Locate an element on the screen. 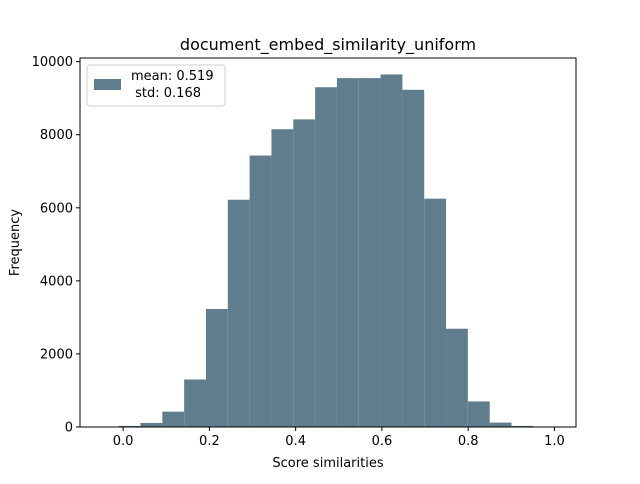 This screenshot has width=640, height=484. legend: mean: 0.519 std: 0.168 is located at coordinates (156, 85).